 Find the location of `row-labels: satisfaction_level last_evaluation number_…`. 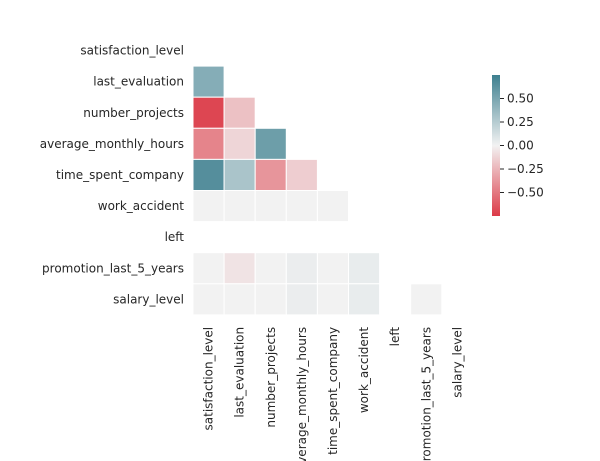

row-labels: satisfaction_level last_evaluation number_… is located at coordinates (112, 175).